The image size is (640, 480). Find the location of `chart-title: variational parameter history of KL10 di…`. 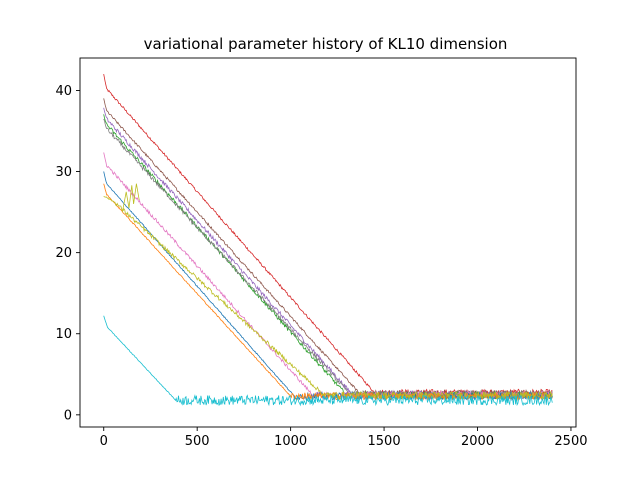

chart-title: variational parameter history of KL10 di… is located at coordinates (326, 44).